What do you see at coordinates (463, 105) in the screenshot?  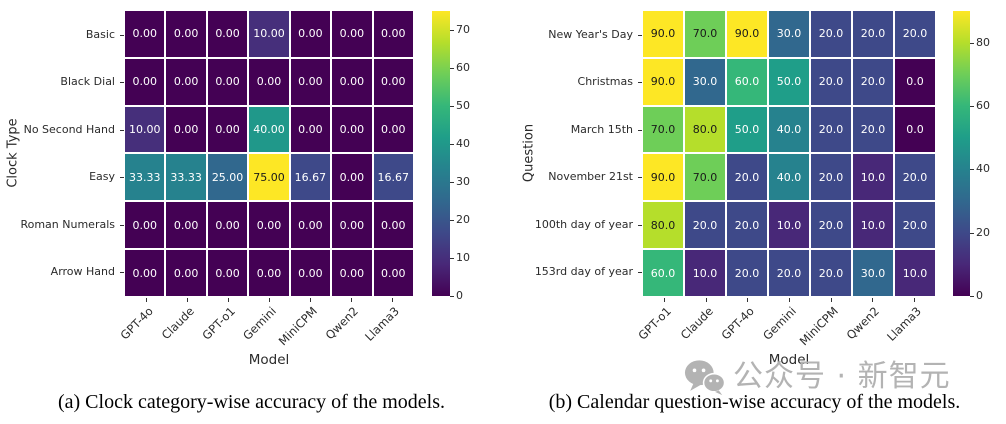 I see `colorbar-tick-label: 50` at bounding box center [463, 105].